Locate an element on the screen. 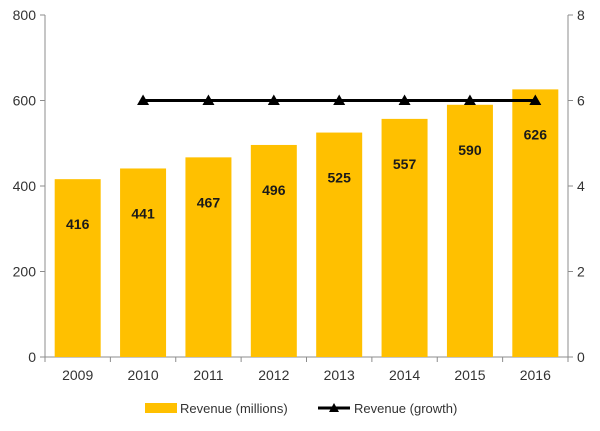  left-tick-label: 400 is located at coordinates (25, 186).